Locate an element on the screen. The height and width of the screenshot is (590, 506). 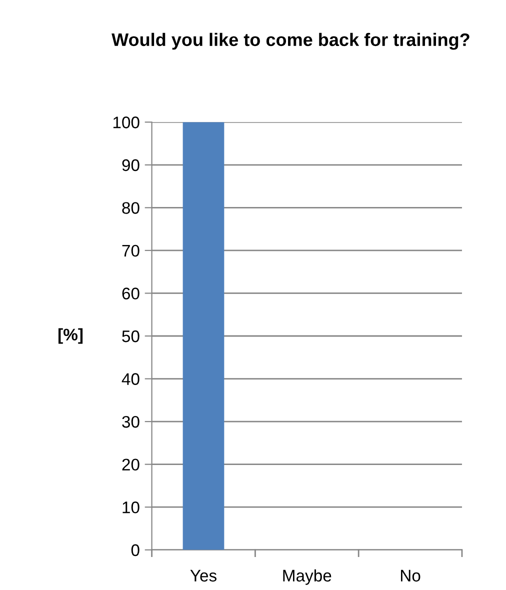
y-tick-label: 100 is located at coordinates (126, 122).